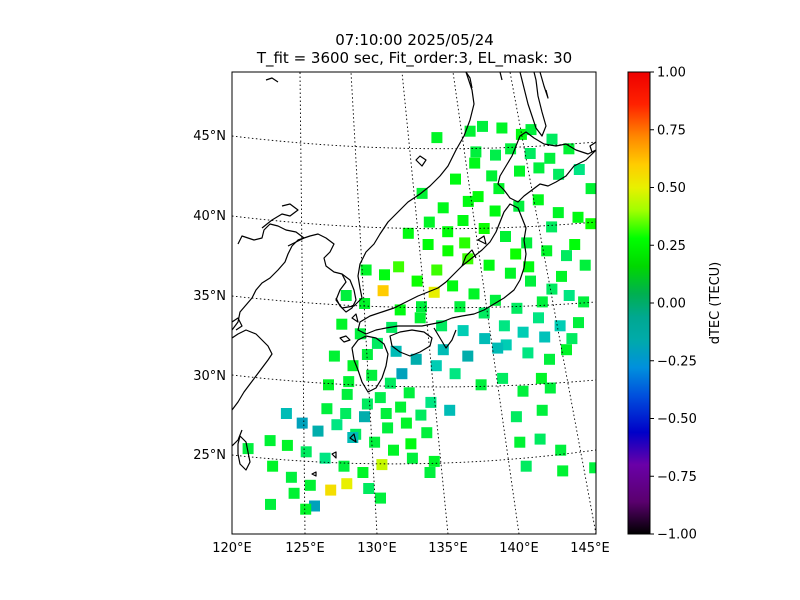  Describe the element at coordinates (469, 80) in the screenshot. I see `coastline-north-korea-bay` at that location.